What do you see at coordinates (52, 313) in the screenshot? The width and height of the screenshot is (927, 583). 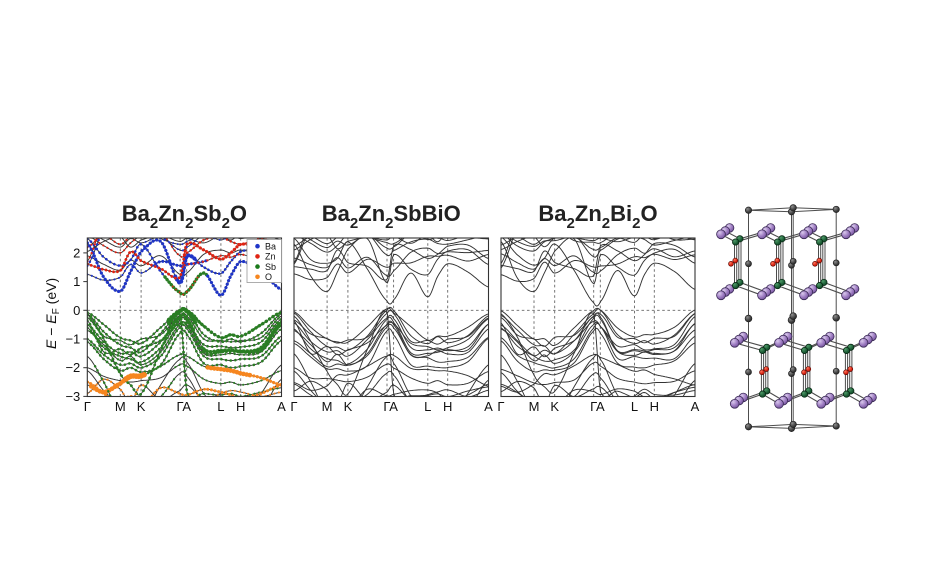 I see `svg-text: E − EF (eV)` at bounding box center [52, 313].